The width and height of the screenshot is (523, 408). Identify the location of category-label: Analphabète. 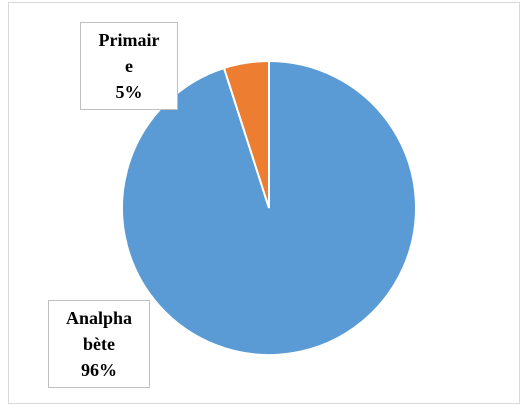
(99, 331).